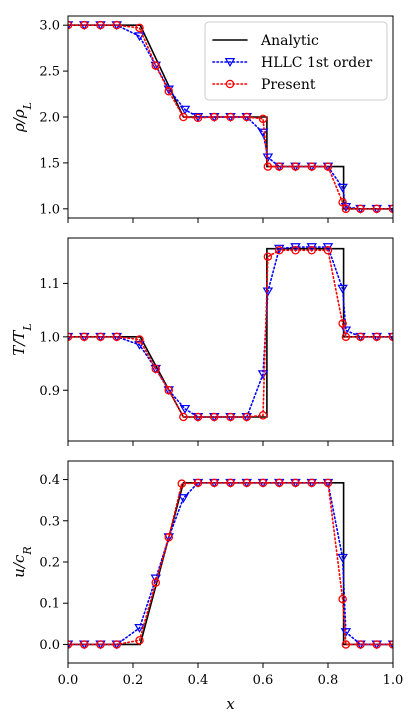  I want to click on x-tick-label: 0.6, so click(263, 680).